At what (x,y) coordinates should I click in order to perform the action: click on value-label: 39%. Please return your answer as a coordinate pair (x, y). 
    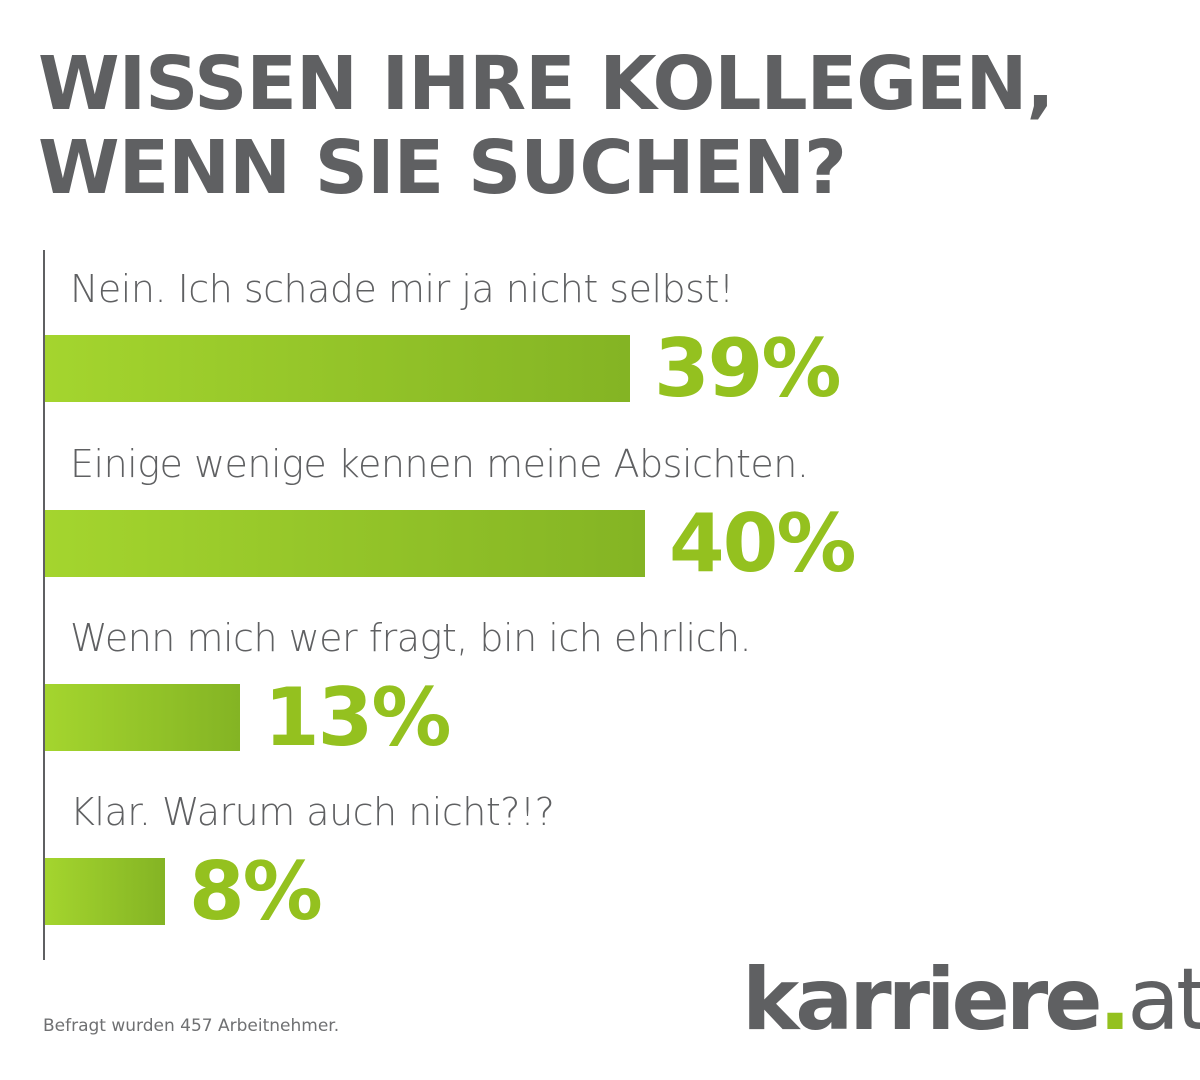
    Looking at the image, I should click on (747, 368).